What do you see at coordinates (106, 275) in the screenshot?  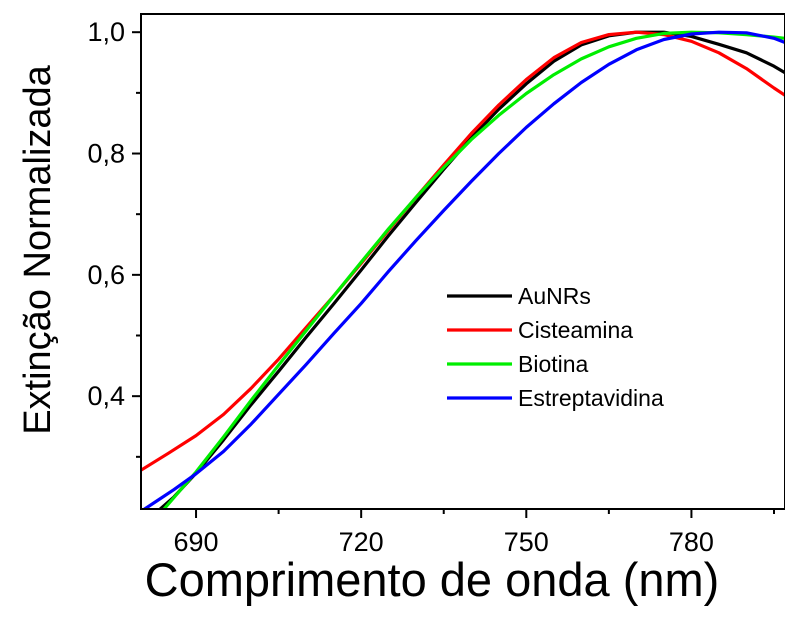 I see `y-tick-label: 0,6` at bounding box center [106, 275].